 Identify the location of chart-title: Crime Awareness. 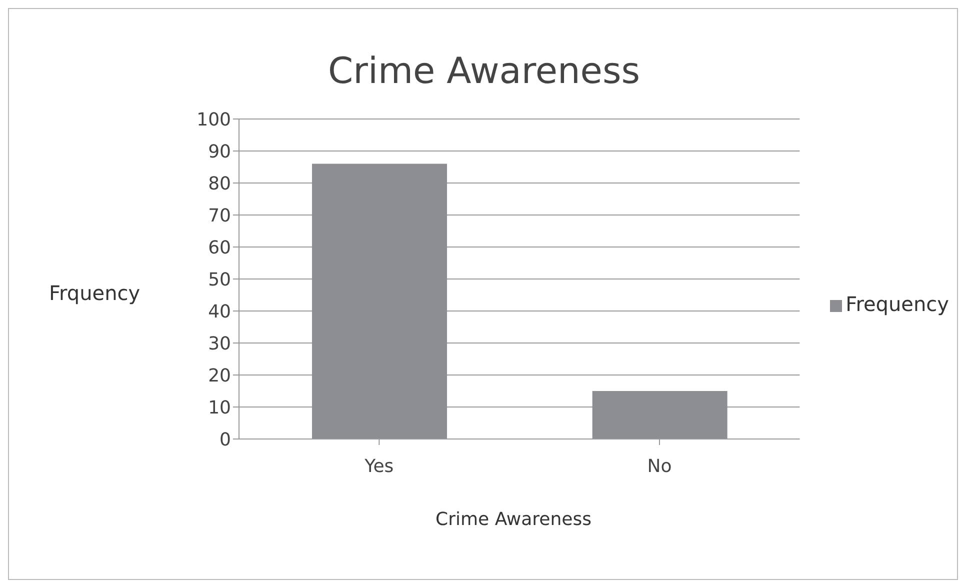
(484, 71).